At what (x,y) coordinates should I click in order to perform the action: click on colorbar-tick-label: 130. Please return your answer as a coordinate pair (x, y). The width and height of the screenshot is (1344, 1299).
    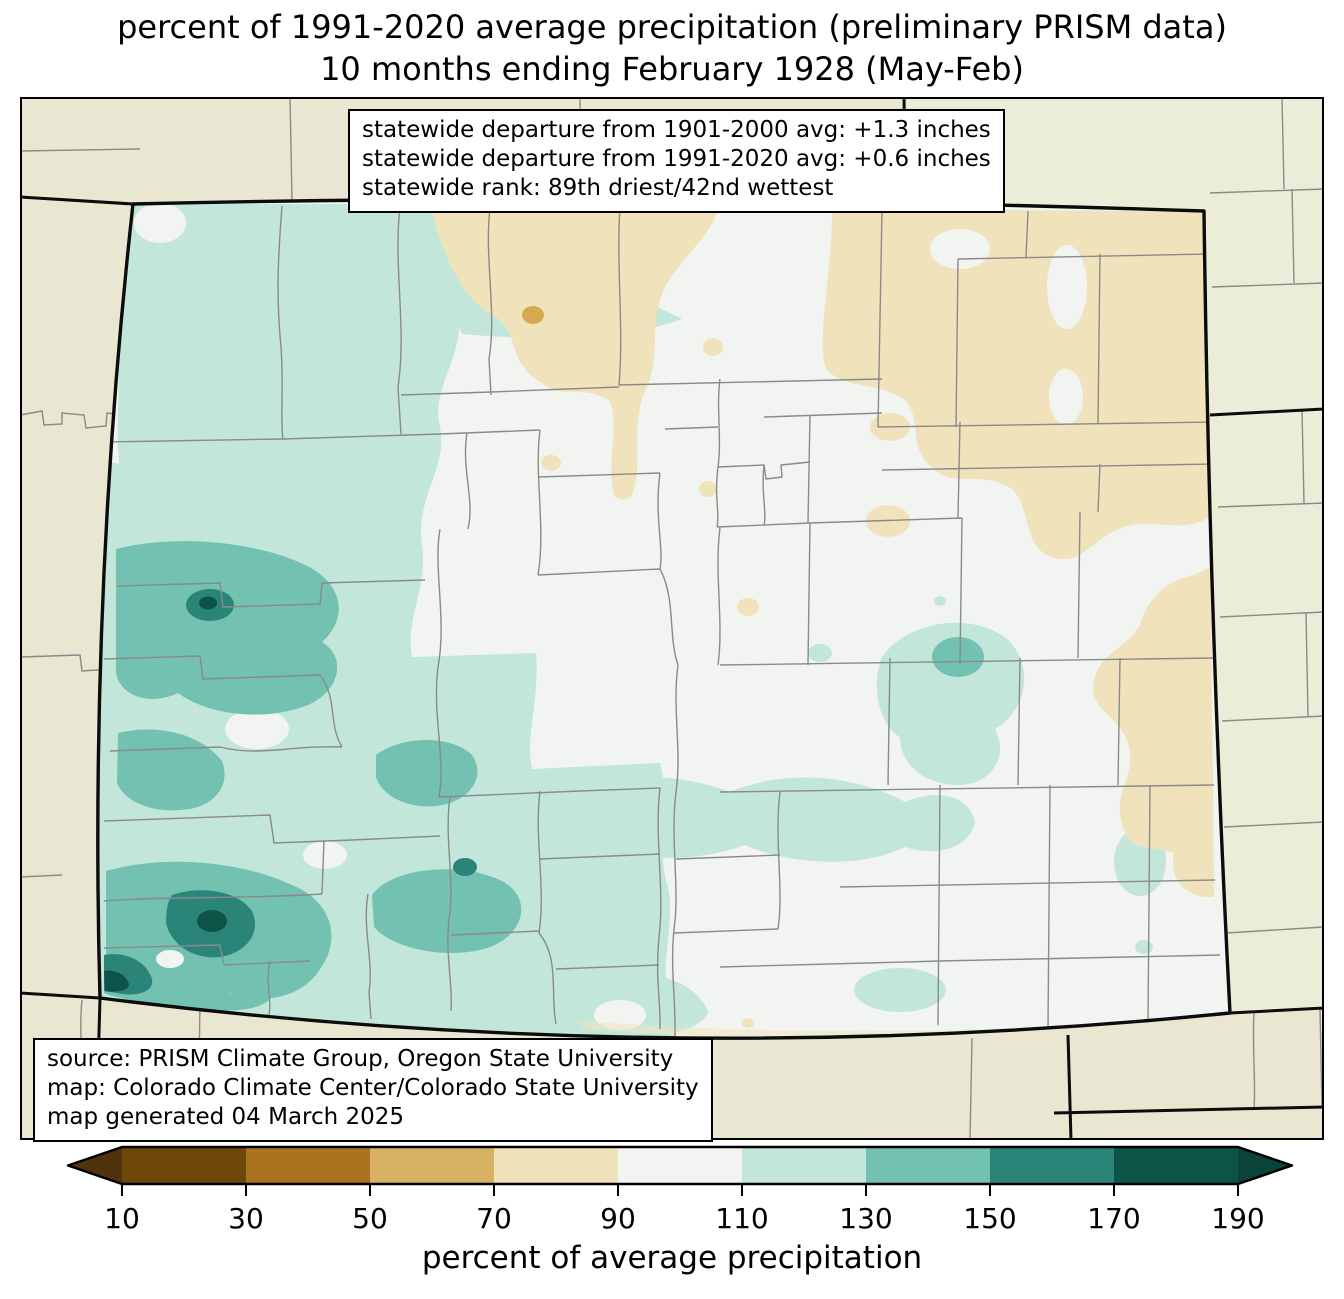
    Looking at the image, I should click on (865, 1218).